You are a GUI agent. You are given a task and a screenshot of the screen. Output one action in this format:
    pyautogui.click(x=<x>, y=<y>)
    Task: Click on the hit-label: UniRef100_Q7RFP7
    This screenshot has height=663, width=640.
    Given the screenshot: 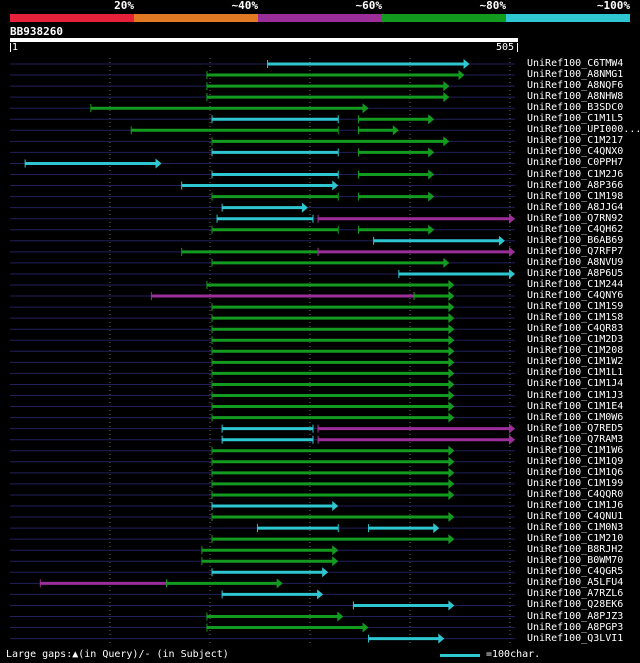 What is the action you would take?
    pyautogui.click(x=575, y=251)
    